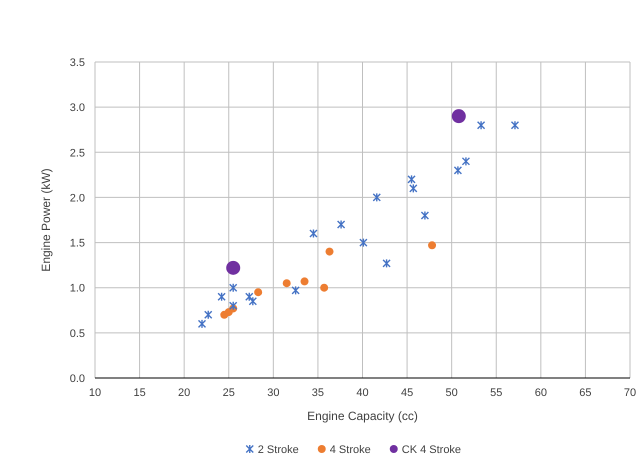 Image resolution: width=641 pixels, height=471 pixels. What do you see at coordinates (228, 393) in the screenshot?
I see `x-tick-label: 25` at bounding box center [228, 393].